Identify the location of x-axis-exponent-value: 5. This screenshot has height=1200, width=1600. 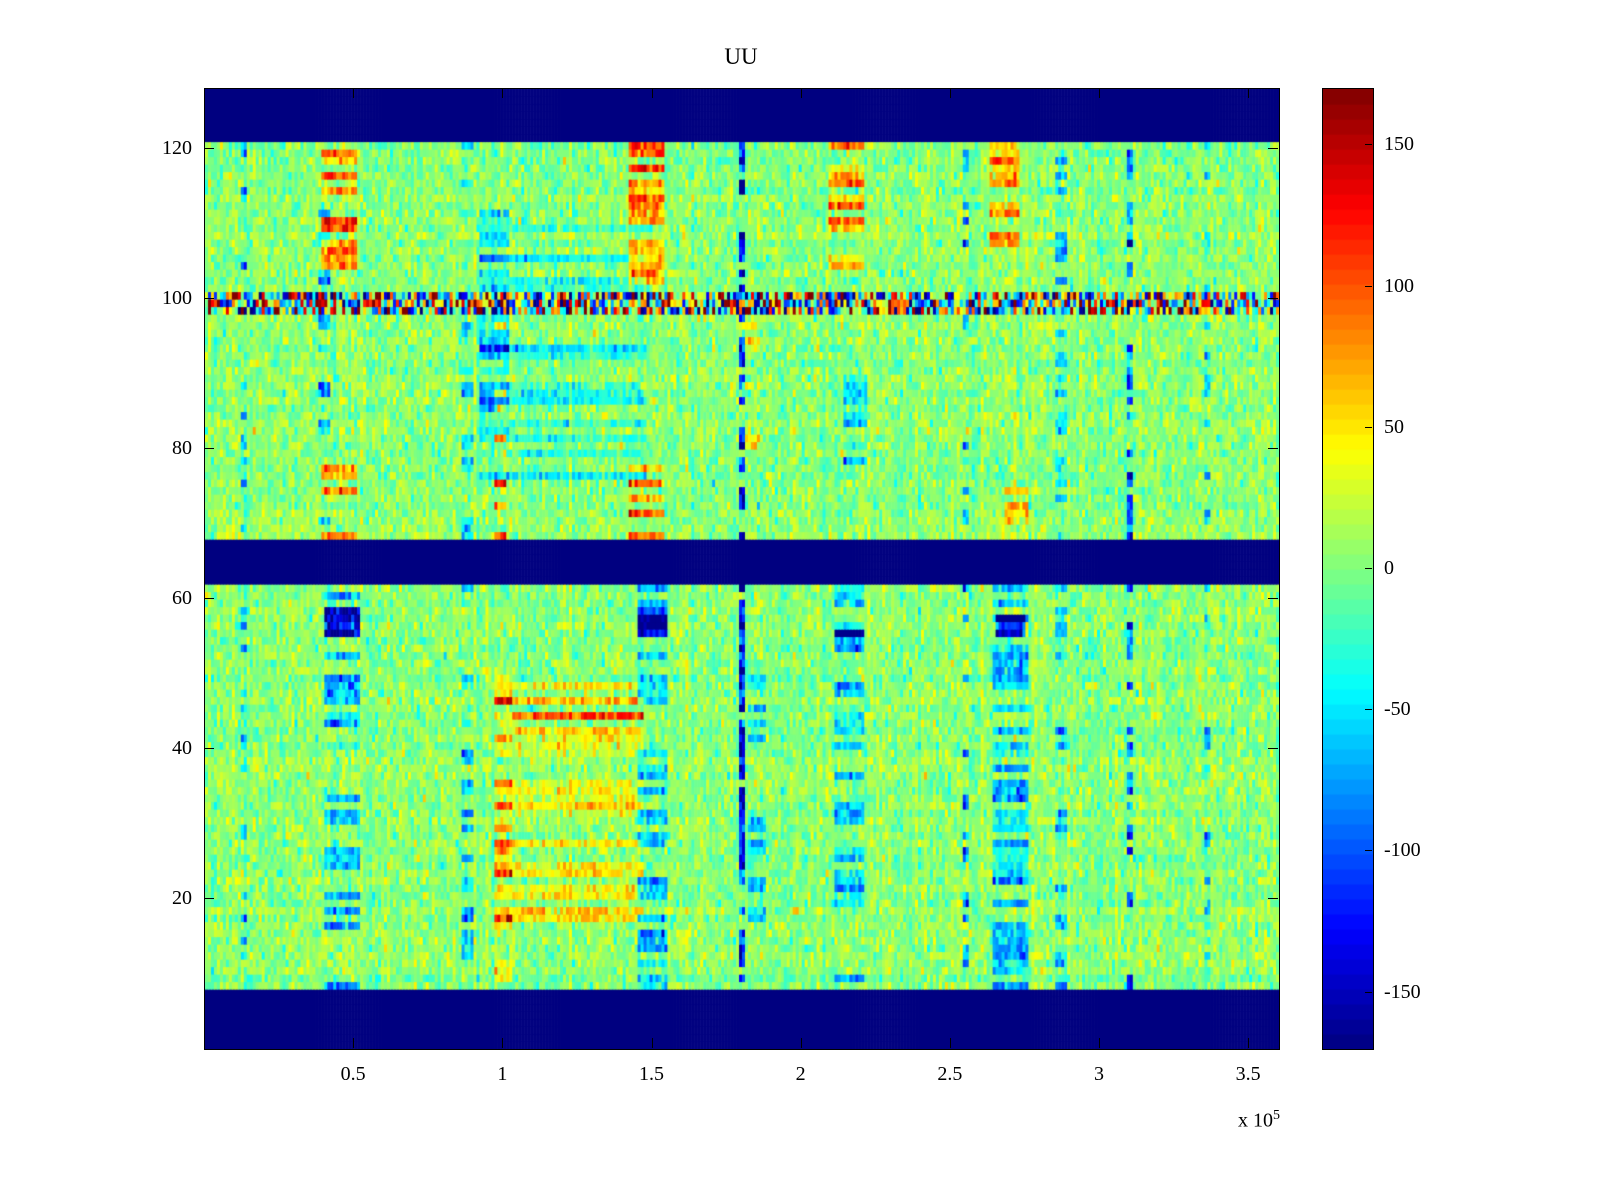
(1276, 1115).